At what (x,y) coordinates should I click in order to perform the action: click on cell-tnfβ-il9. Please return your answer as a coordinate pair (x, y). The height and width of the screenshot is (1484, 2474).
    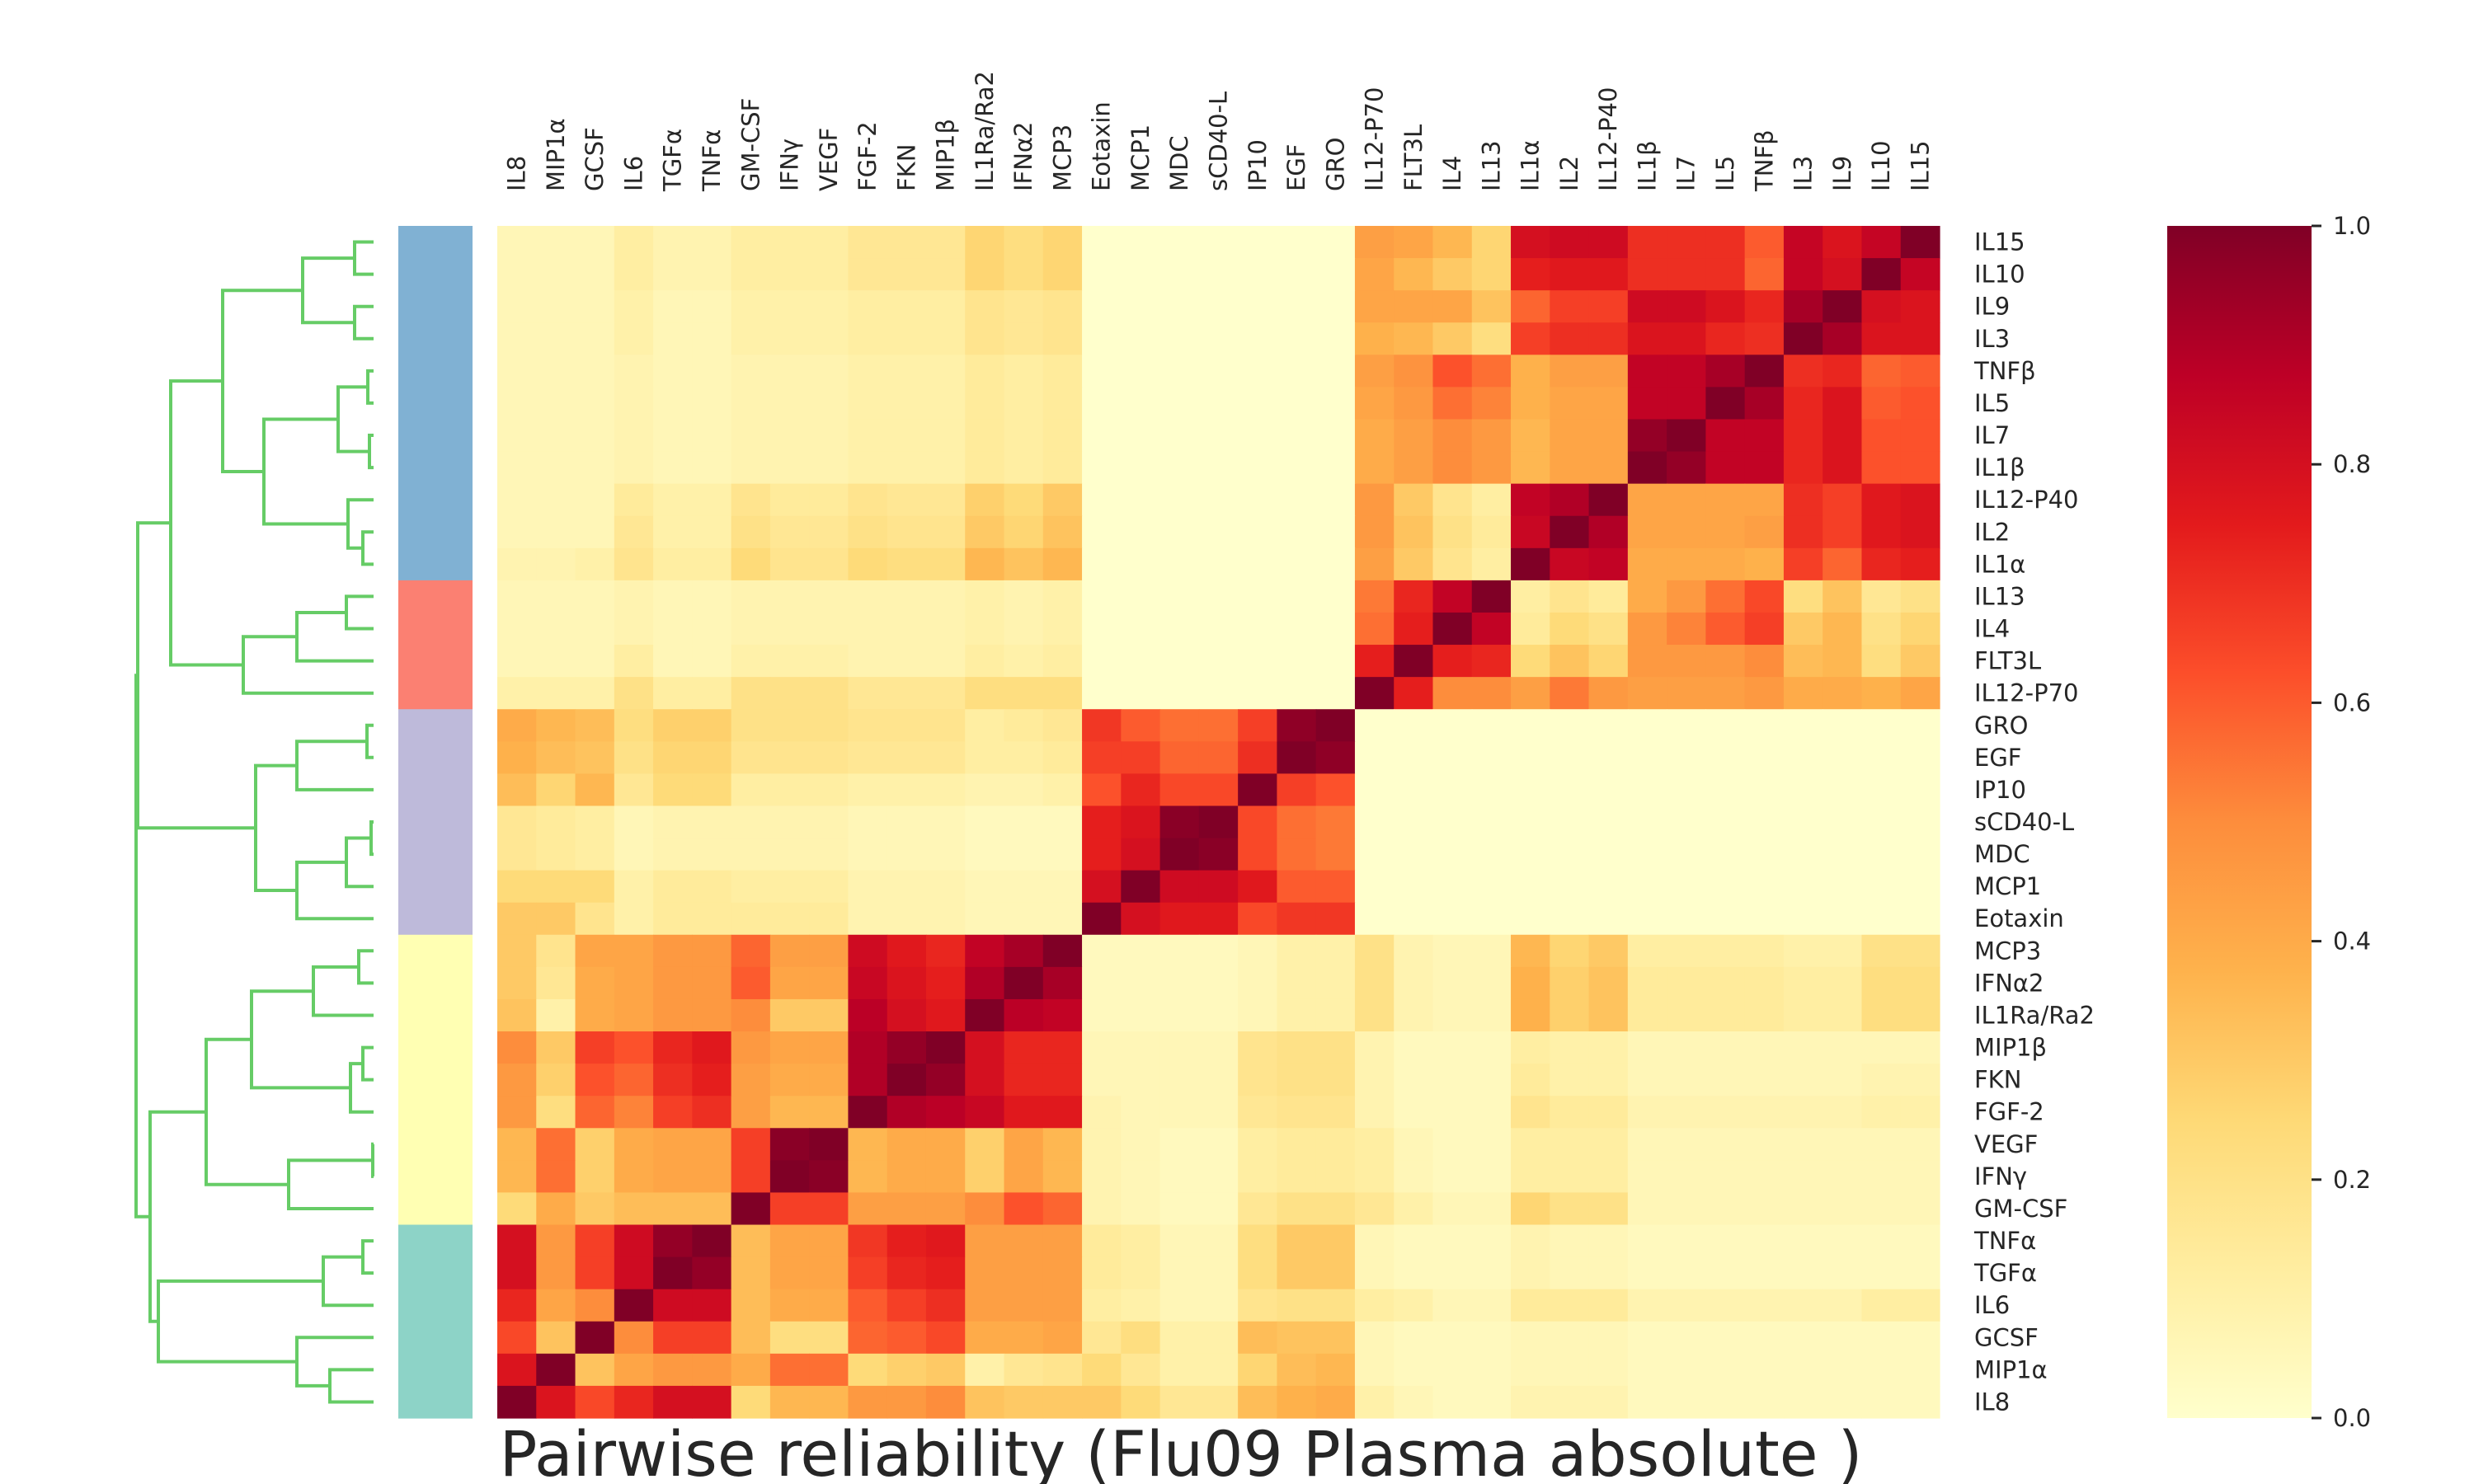
    Looking at the image, I should click on (1843, 371).